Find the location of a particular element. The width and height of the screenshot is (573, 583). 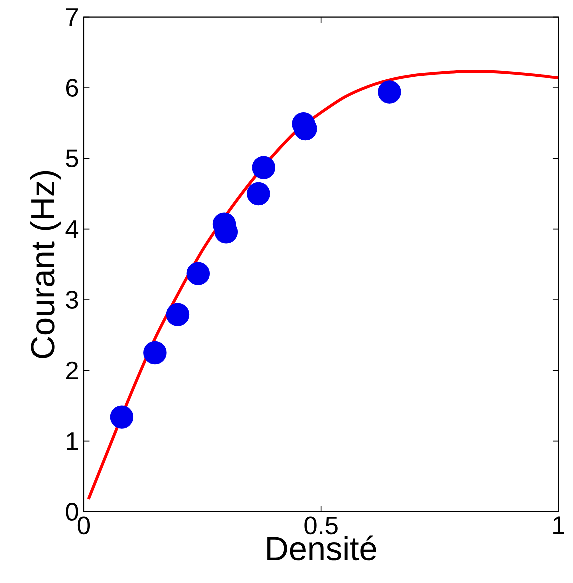

y-tick-label: 3 is located at coordinates (72, 300).